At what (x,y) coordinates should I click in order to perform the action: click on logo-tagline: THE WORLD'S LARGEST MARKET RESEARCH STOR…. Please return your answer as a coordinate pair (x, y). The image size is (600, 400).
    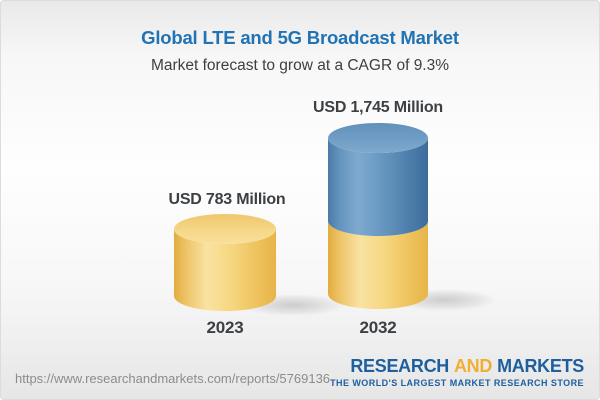
    Looking at the image, I should click on (457, 382).